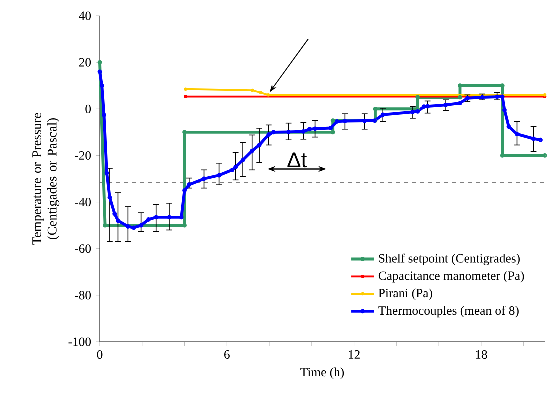  What do you see at coordinates (227, 355) in the screenshot?
I see `x-tick-label: 6` at bounding box center [227, 355].